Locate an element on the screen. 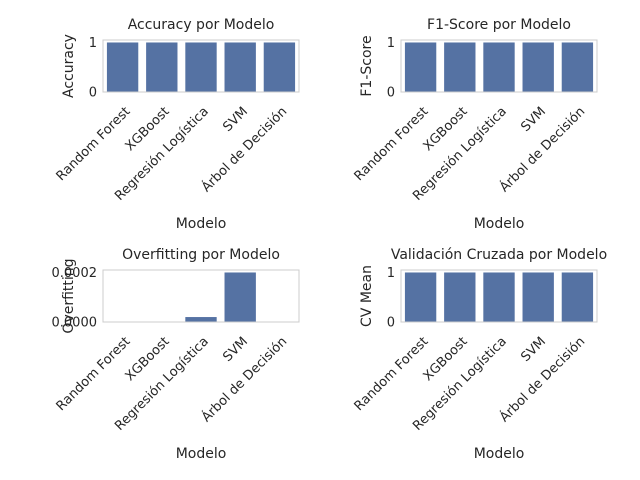  chart-cv-mean-bar-xgboost is located at coordinates (460, 297).